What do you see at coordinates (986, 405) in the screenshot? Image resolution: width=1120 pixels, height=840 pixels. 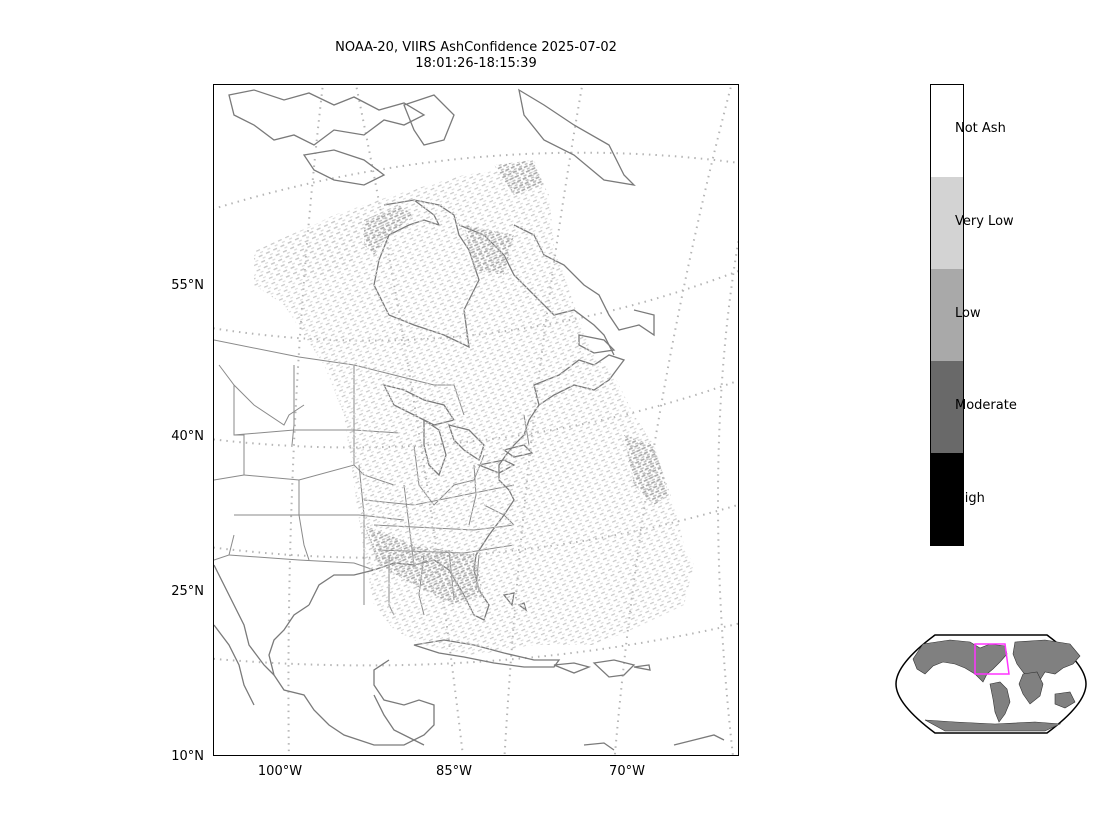 I see `colorbar-label-moderate: Moderate` at bounding box center [986, 405].